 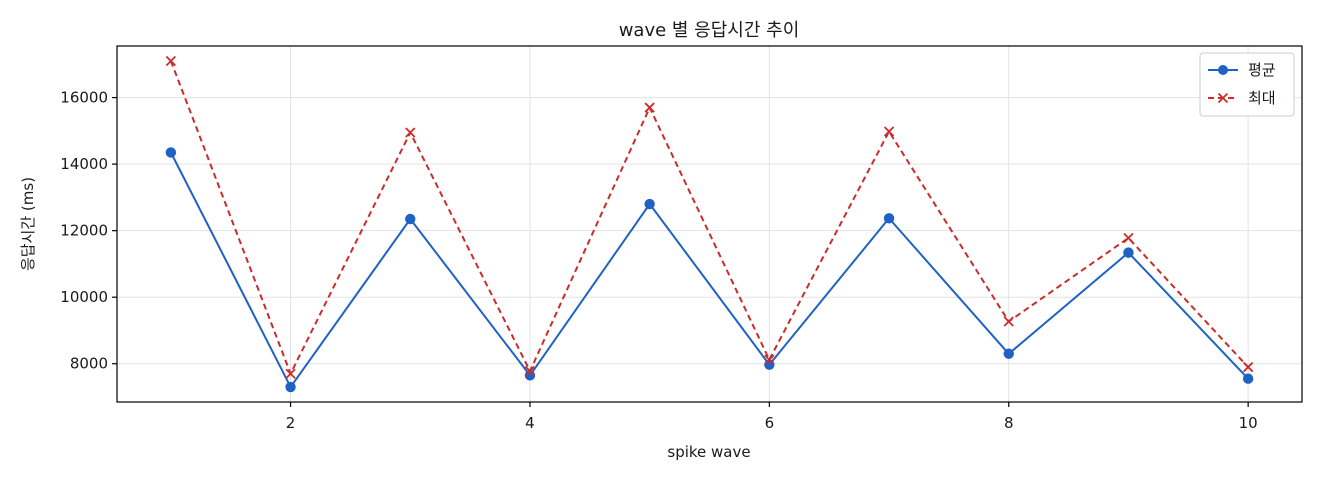 What do you see at coordinates (1262, 98) in the screenshot?
I see `legend-label-max: 최대` at bounding box center [1262, 98].